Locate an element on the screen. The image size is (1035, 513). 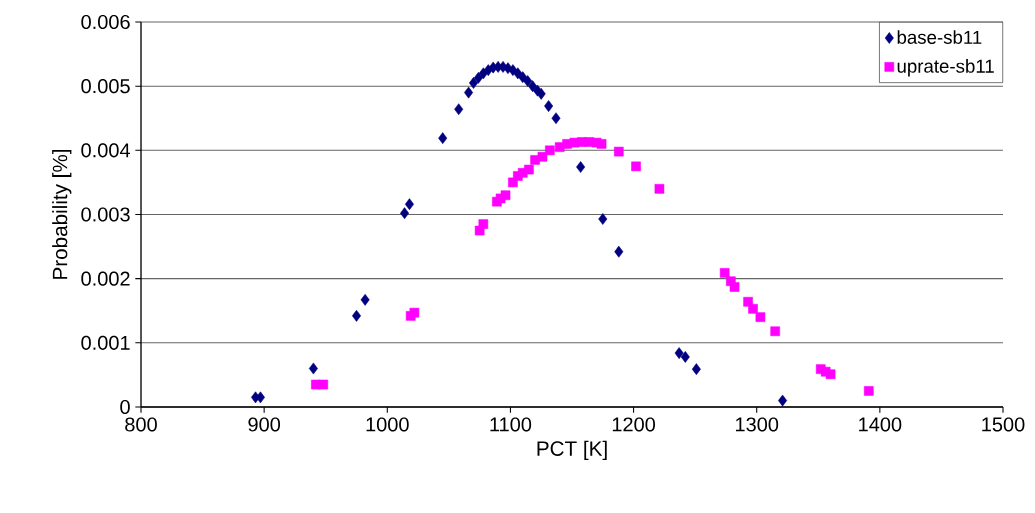
y-axis-title: Probability [%] is located at coordinates (62, 214).